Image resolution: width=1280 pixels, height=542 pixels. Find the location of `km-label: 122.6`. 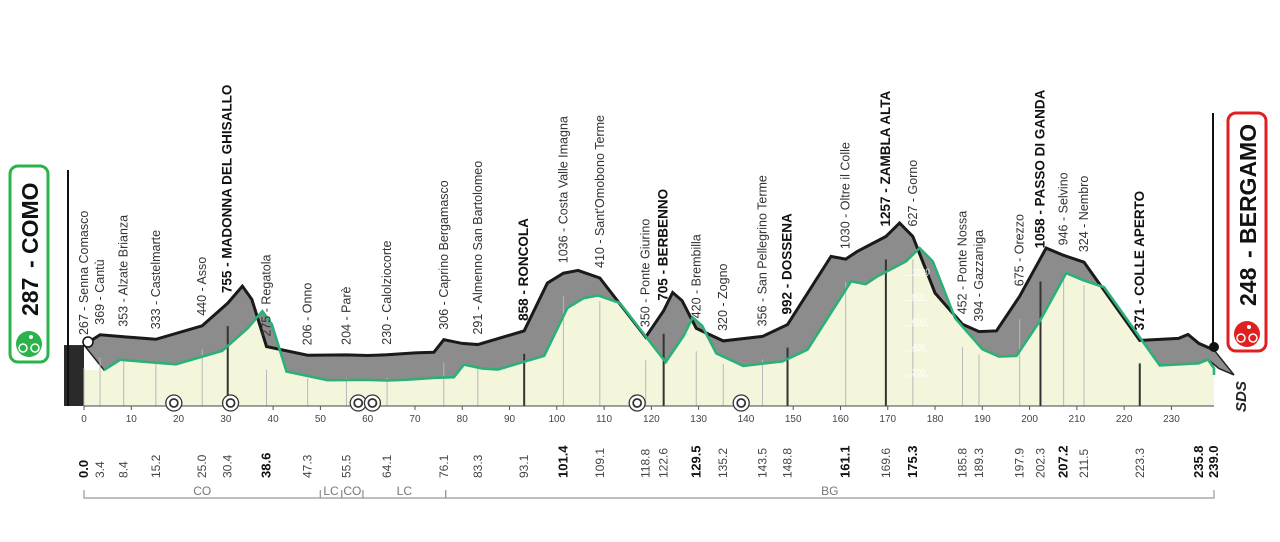

km-label: 122.6 is located at coordinates (664, 463).